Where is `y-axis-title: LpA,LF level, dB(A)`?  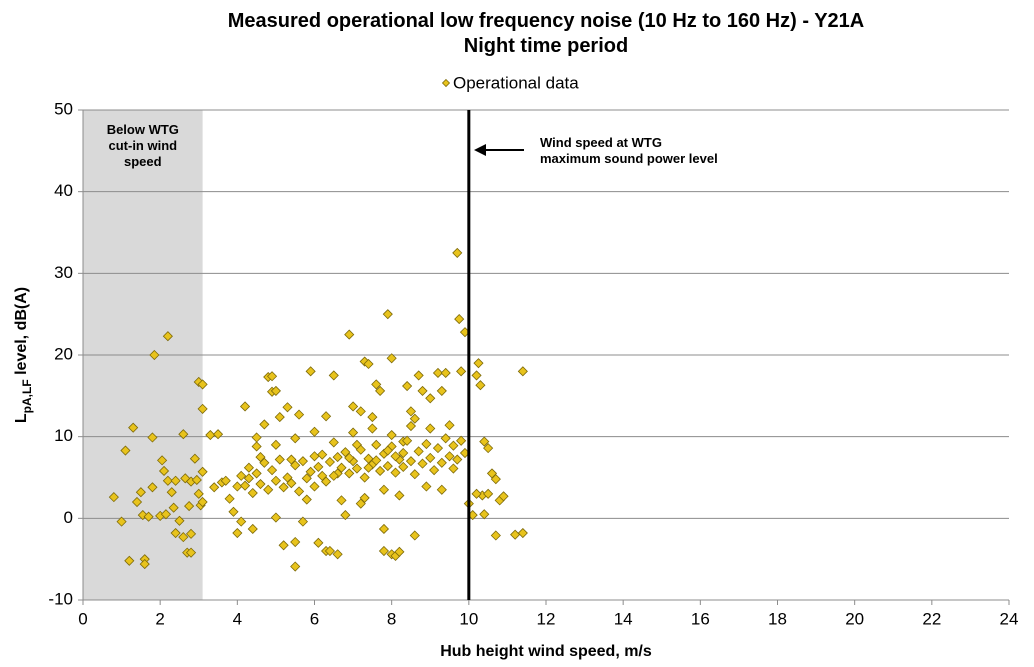
y-axis-title: LpA,LF level, dB(A) is located at coordinates (23, 355).